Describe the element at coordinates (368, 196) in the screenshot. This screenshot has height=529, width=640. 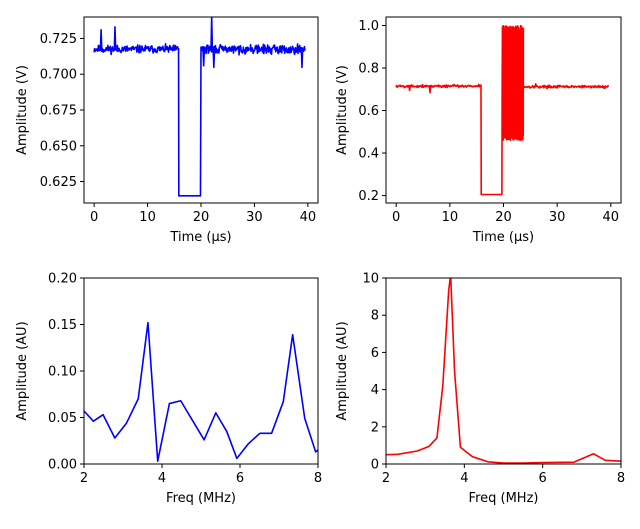
I see `y-tick-label: 0.2` at that location.